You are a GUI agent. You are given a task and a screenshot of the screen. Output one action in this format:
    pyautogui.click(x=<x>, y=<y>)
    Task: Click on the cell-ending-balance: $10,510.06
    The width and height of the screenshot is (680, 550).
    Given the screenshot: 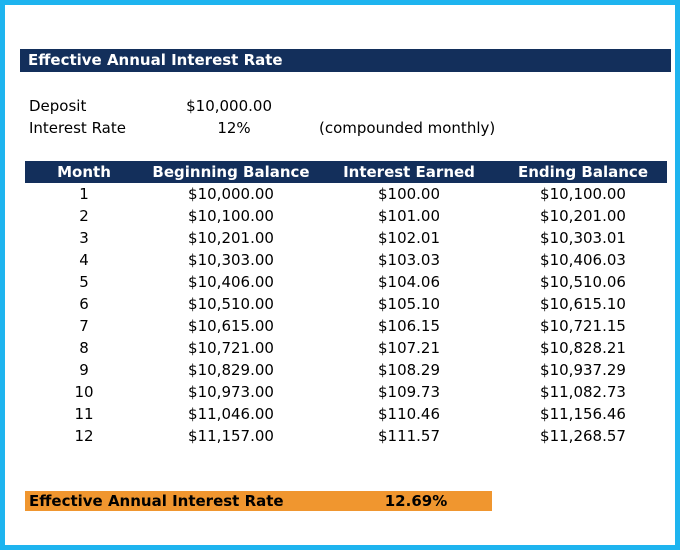 What is the action you would take?
    pyautogui.click(x=583, y=282)
    